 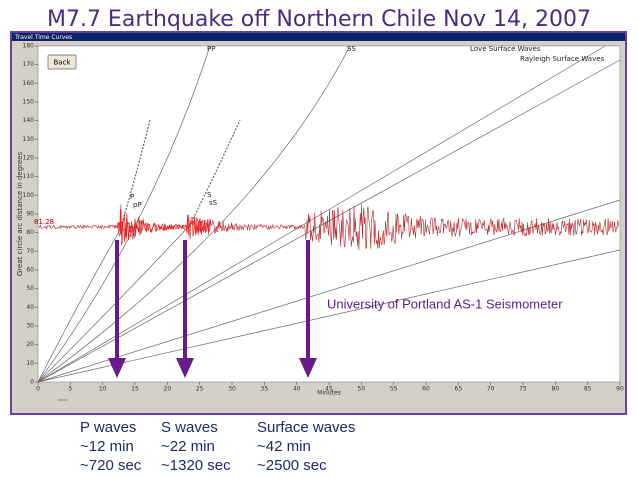 What do you see at coordinates (29, 46) in the screenshot?
I see `y-tick-label: 180` at bounding box center [29, 46].